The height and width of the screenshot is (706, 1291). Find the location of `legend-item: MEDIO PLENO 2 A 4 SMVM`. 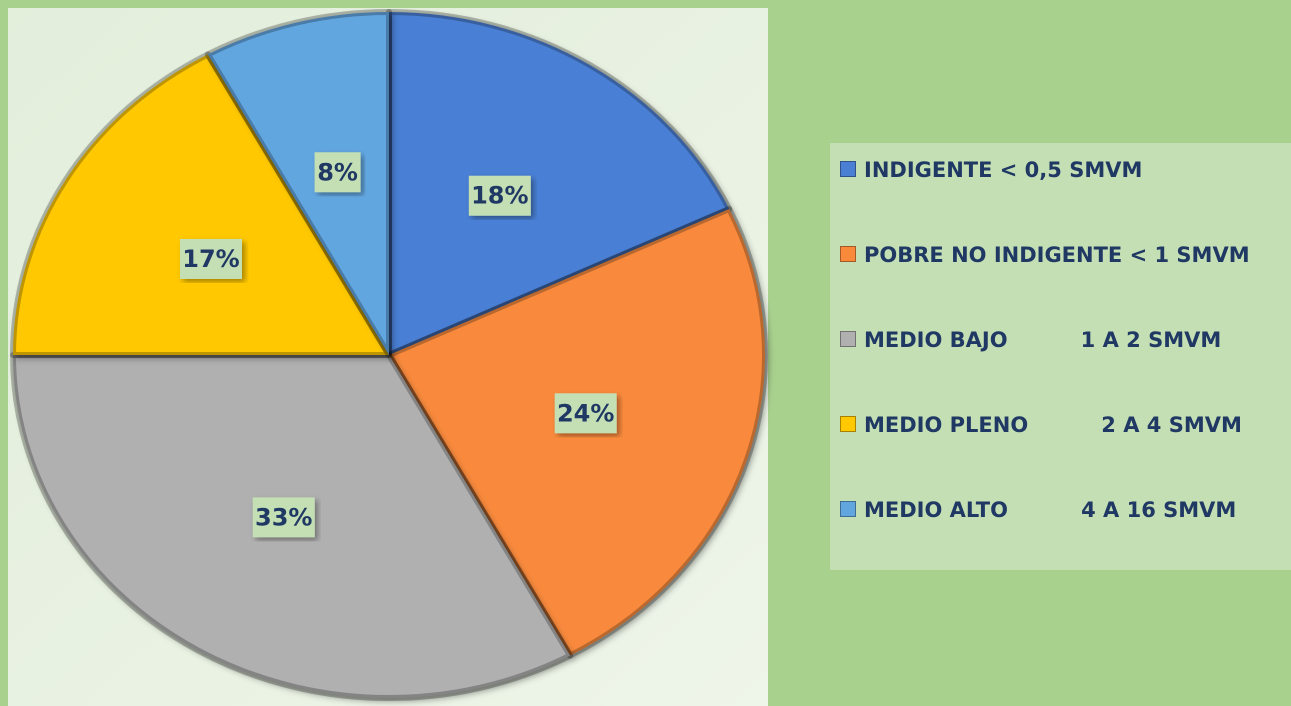

legend-item: MEDIO PLENO 2 A 4 SMVM is located at coordinates (1060, 425).